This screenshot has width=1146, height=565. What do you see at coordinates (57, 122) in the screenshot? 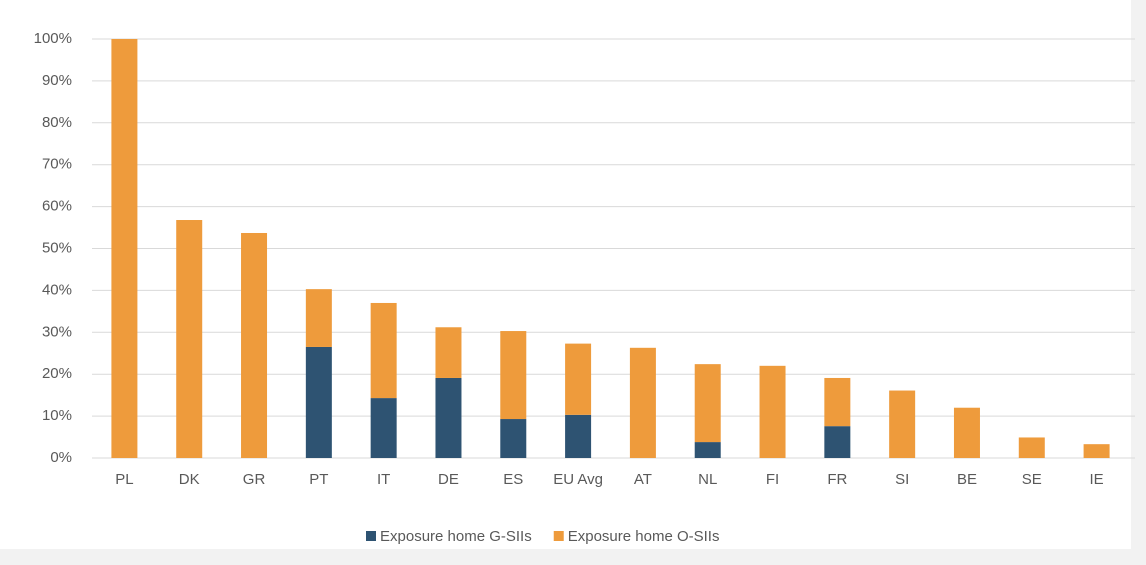
I see `y-tick-label: 80%` at bounding box center [57, 122].